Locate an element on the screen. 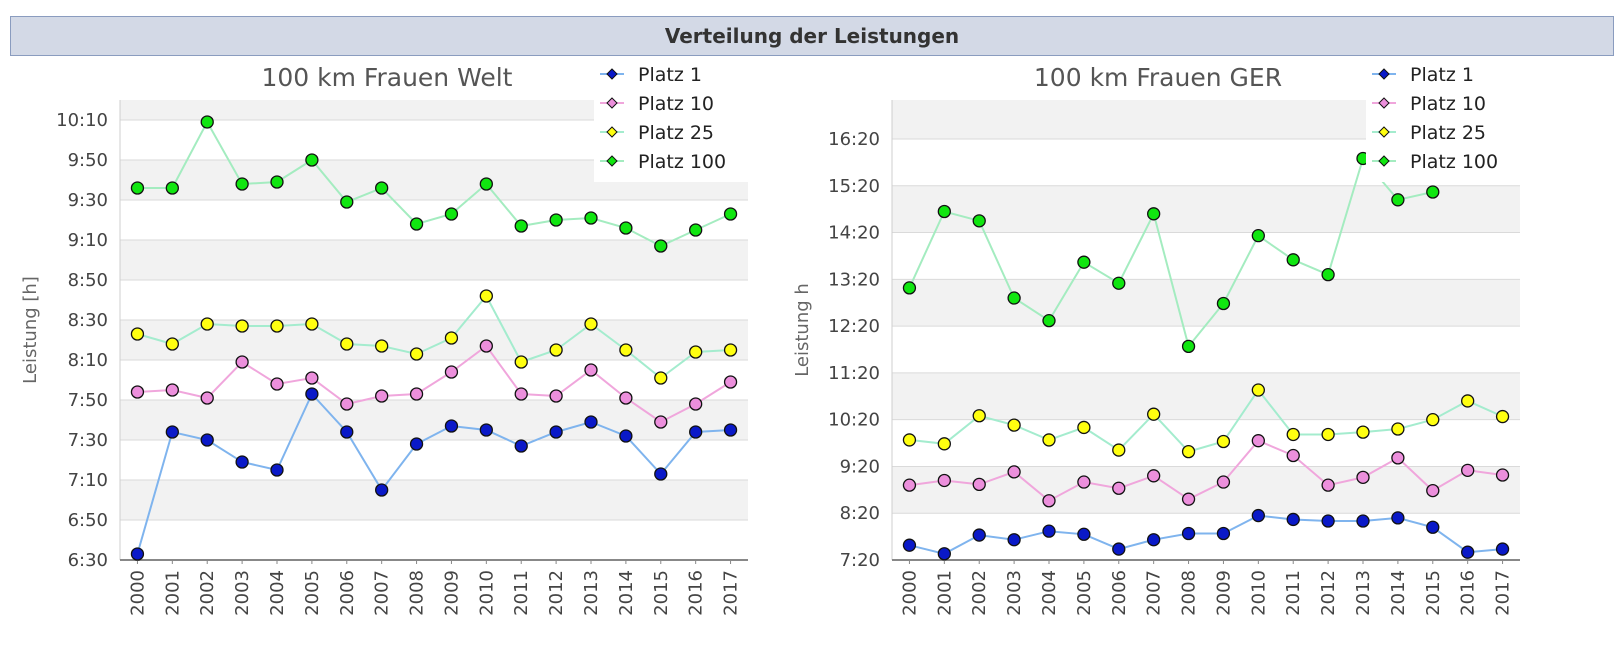 The width and height of the screenshot is (1624, 668). y-axis-label: Leistung [h] is located at coordinates (30, 330).